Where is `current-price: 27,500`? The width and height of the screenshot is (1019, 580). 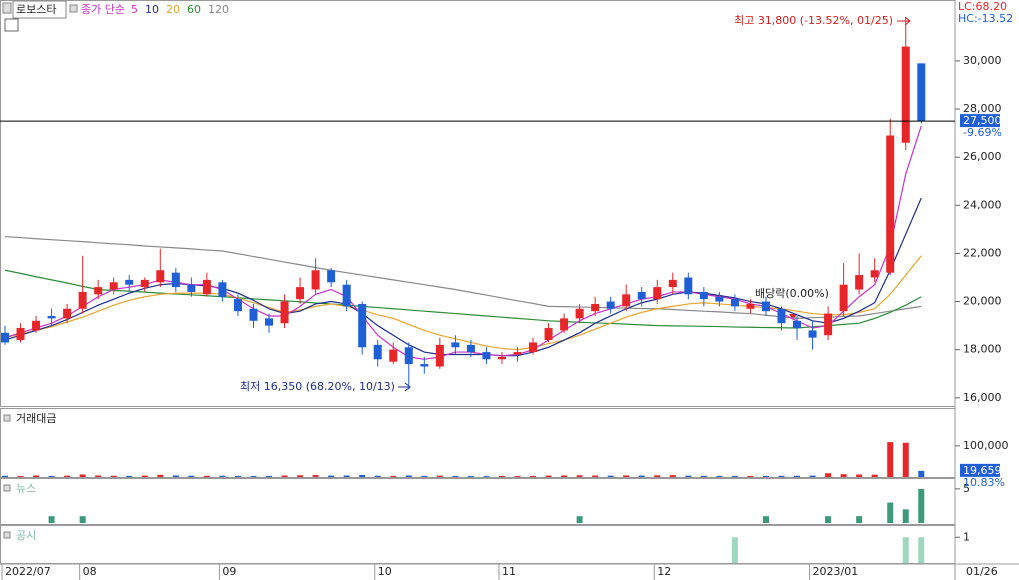 current-price: 27,500 is located at coordinates (982, 120).